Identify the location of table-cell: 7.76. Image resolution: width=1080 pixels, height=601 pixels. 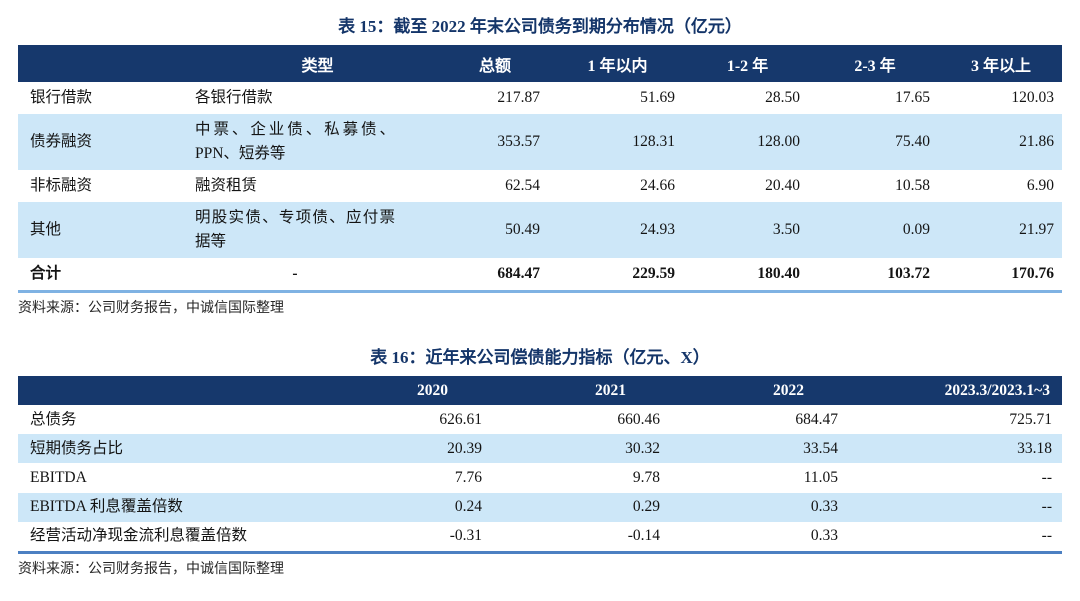
(468, 477).